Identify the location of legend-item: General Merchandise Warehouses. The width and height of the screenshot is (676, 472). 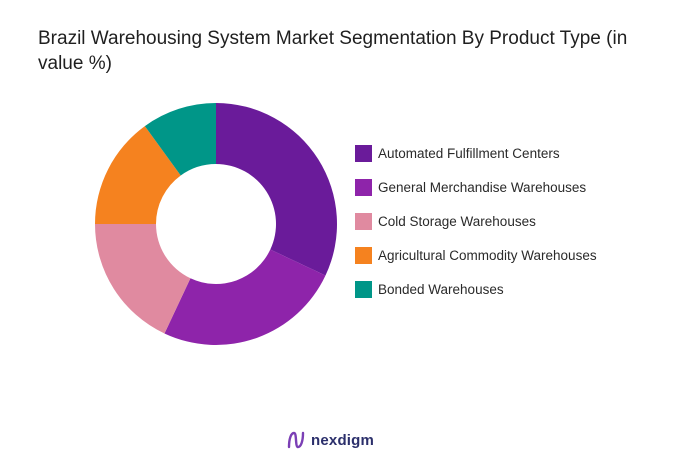
(476, 187).